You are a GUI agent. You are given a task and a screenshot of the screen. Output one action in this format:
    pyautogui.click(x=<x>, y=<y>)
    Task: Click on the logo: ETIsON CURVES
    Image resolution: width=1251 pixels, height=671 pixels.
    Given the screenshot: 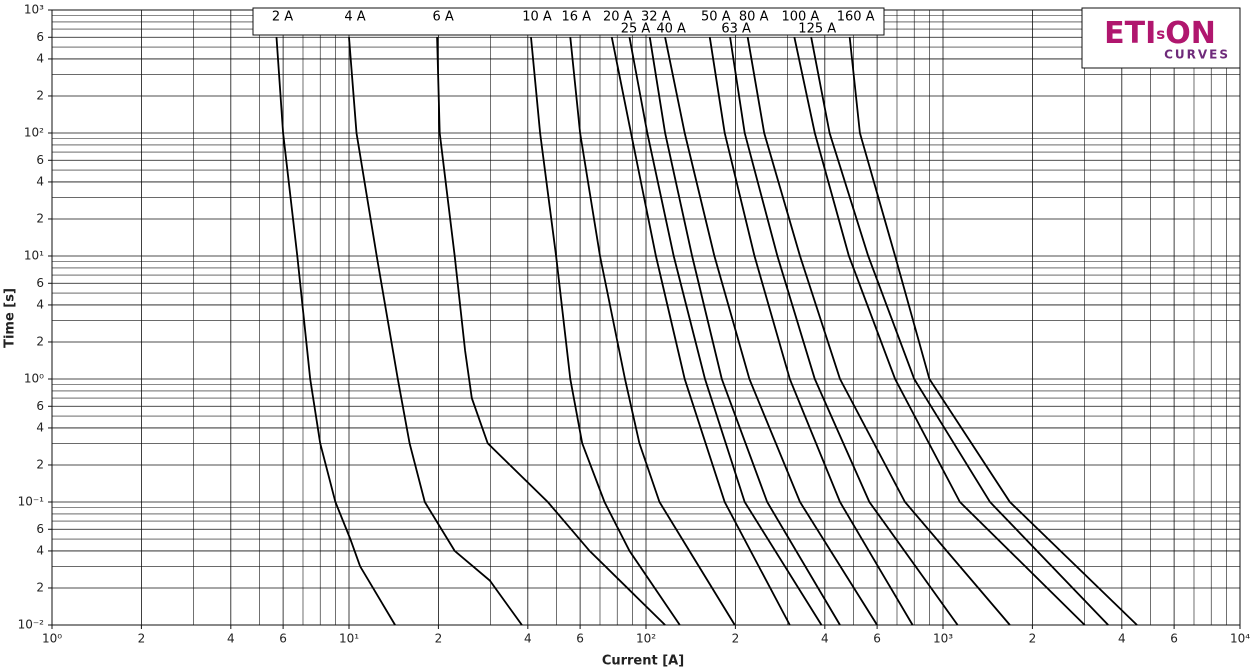 What is the action you would take?
    pyautogui.click(x=1161, y=38)
    